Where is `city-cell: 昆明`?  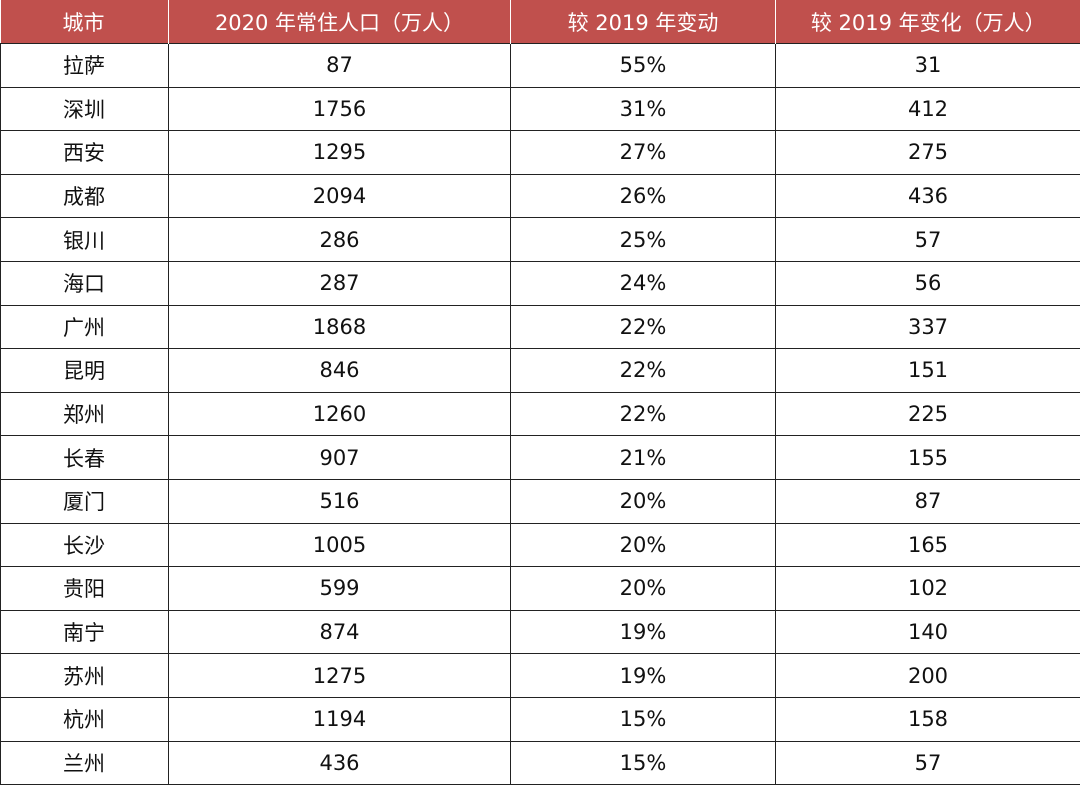
city-cell: 昆明 is located at coordinates (84, 370).